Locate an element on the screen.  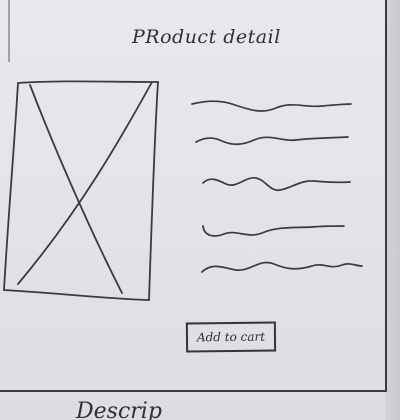
frame-border-bottom is located at coordinates (193, 391).